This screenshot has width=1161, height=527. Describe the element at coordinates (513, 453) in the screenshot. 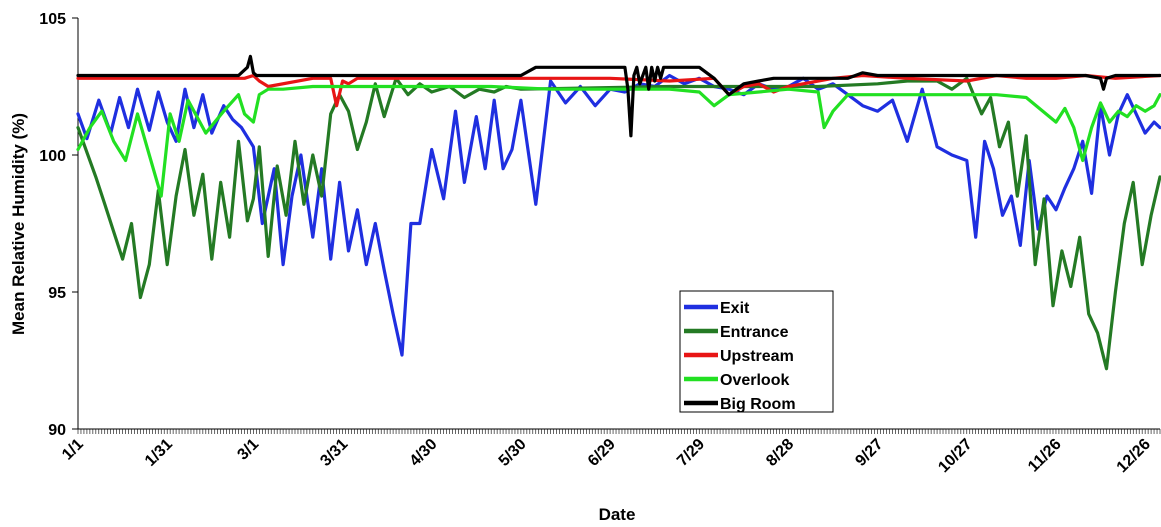

I see `x-tick-label: 5/30` at that location.